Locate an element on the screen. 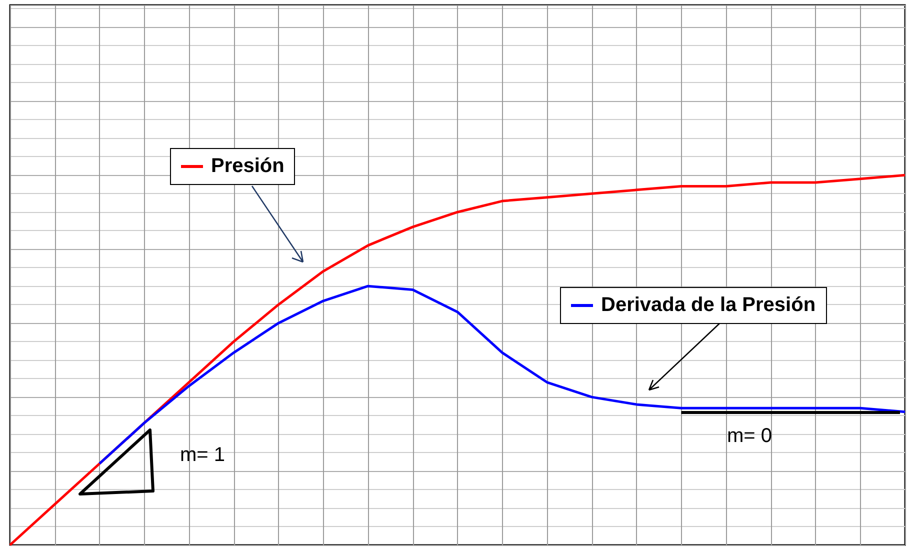  legend-label: Presión is located at coordinates (247, 166).